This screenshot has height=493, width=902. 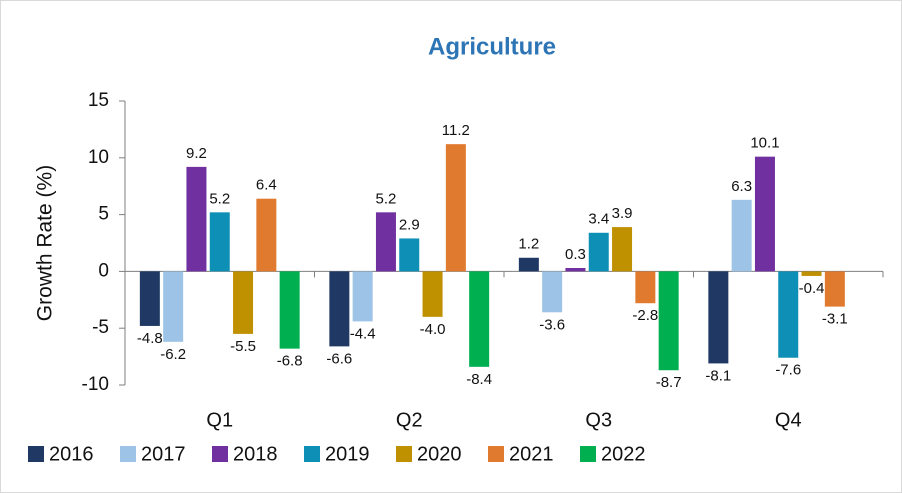 What do you see at coordinates (598, 420) in the screenshot?
I see `x-tick-label: Q3` at bounding box center [598, 420].